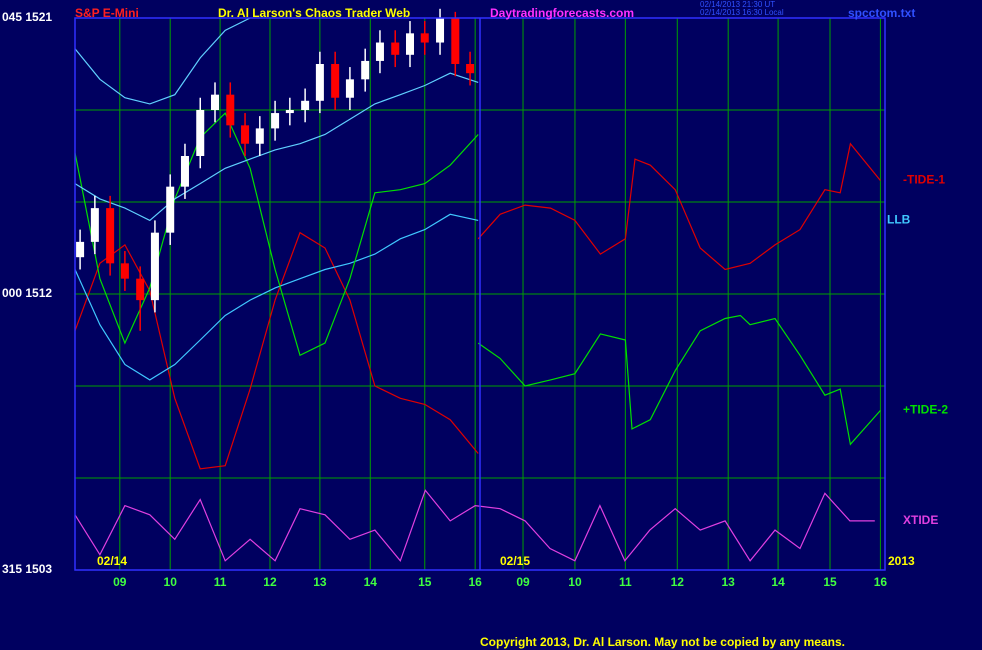 The width and height of the screenshot is (982, 650). What do you see at coordinates (27, 569) in the screenshot?
I see `y-tick-label: 315 1503` at bounding box center [27, 569].